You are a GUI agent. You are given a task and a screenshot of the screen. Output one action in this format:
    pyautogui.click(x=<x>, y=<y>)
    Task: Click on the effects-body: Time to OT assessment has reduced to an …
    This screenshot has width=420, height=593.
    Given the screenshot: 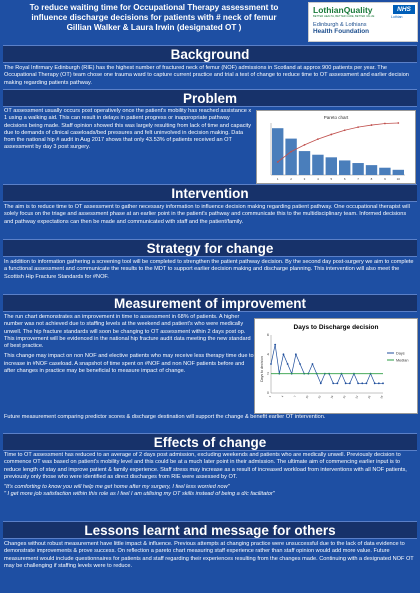 What is the action you would take?
    pyautogui.click(x=210, y=475)
    